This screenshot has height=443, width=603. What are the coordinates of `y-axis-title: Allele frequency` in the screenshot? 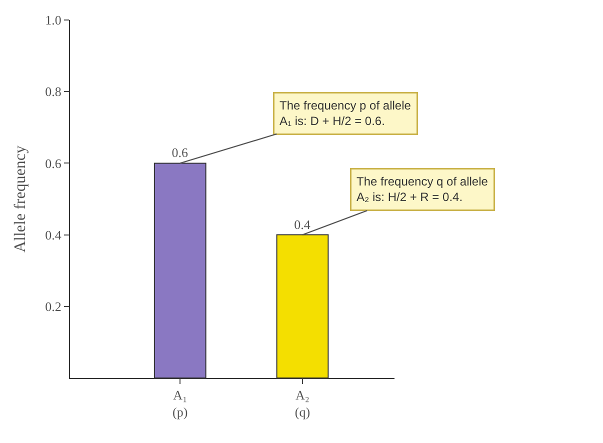 It's located at (21, 199).